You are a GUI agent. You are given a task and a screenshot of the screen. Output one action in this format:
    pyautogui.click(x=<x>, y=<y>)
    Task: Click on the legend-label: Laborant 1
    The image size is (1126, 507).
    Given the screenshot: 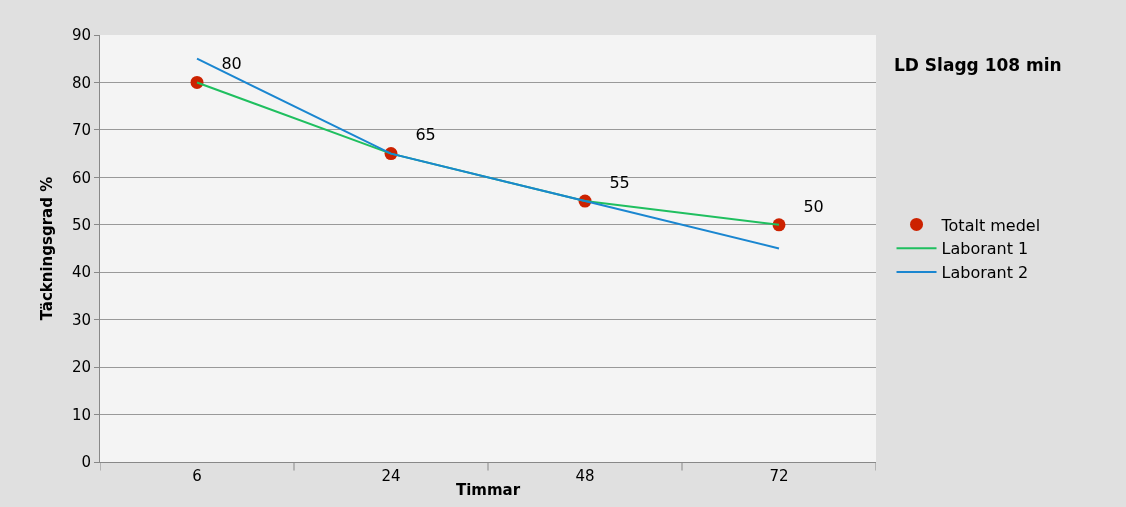 What is the action you would take?
    pyautogui.click(x=985, y=249)
    